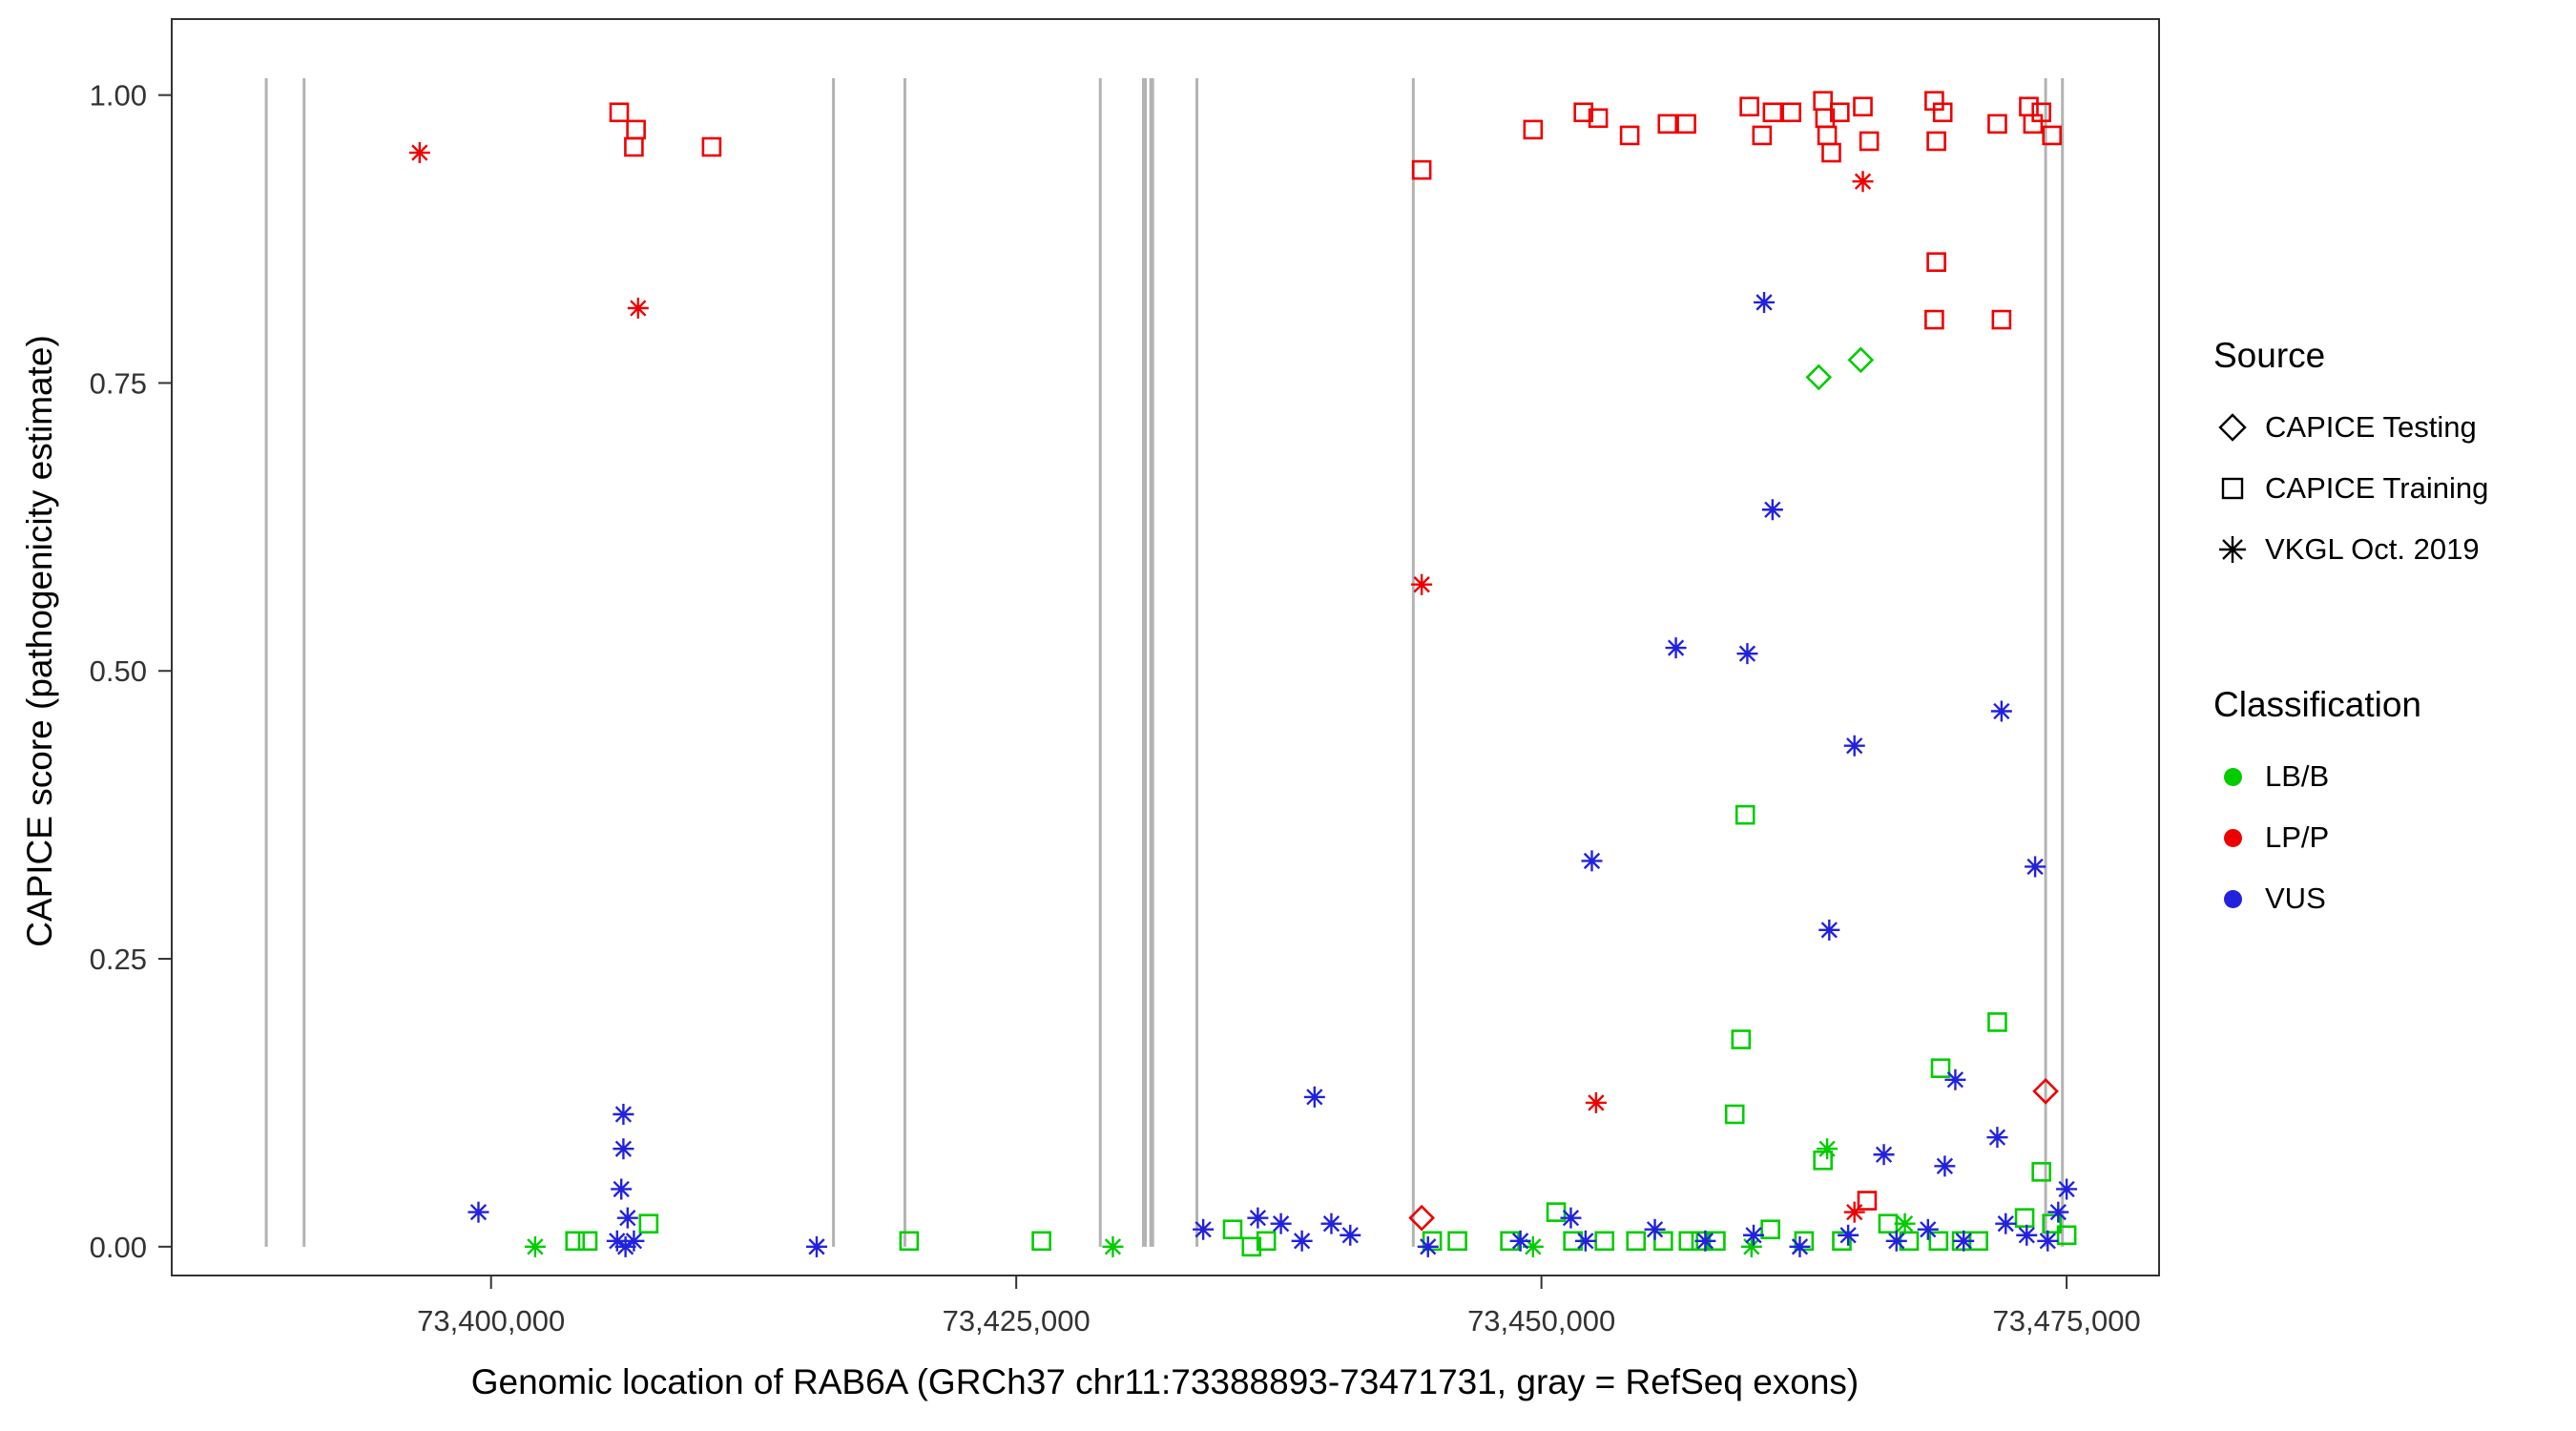  What do you see at coordinates (39, 641) in the screenshot?
I see `y-axis-title: CAPICE score (pathogenicity estimate)` at bounding box center [39, 641].